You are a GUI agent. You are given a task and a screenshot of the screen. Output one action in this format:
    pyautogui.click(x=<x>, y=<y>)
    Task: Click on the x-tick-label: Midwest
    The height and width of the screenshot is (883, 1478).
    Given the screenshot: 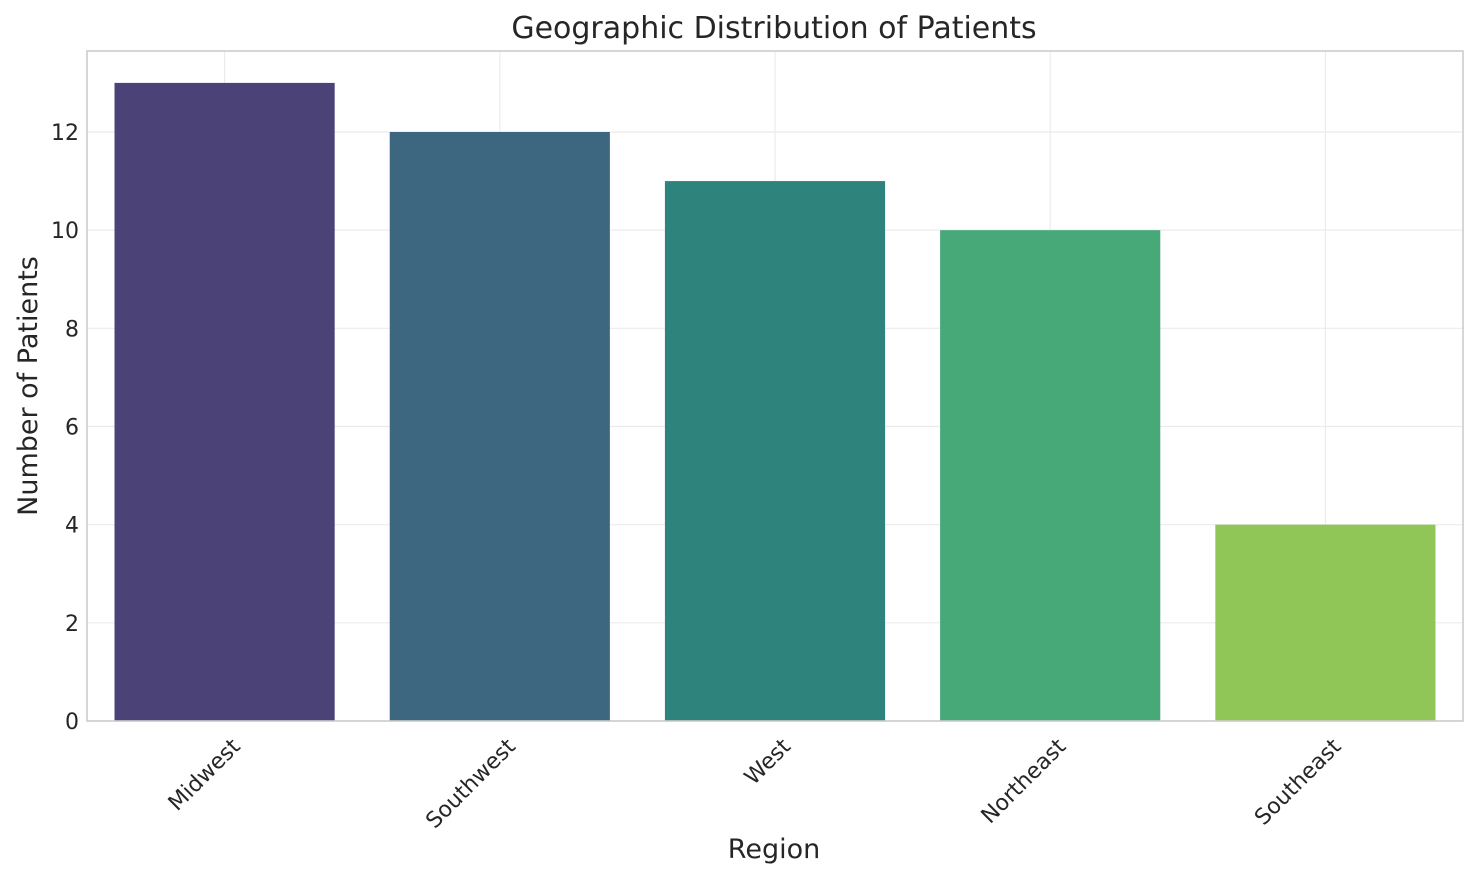 What is the action you would take?
    pyautogui.click(x=205, y=775)
    